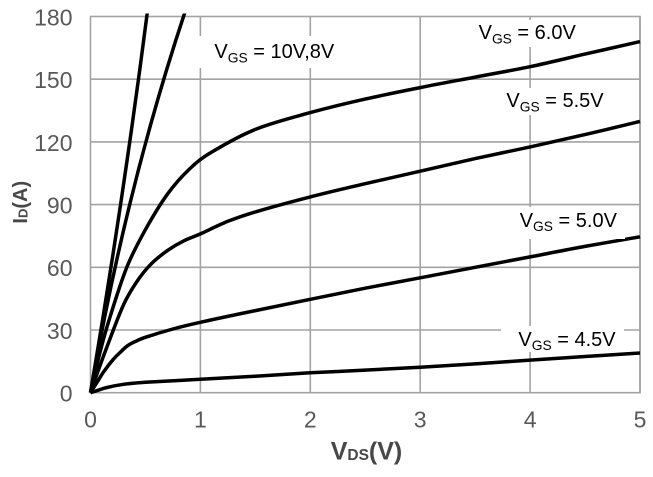  I want to click on svg-text: VGS = 5.5V, so click(555, 102).